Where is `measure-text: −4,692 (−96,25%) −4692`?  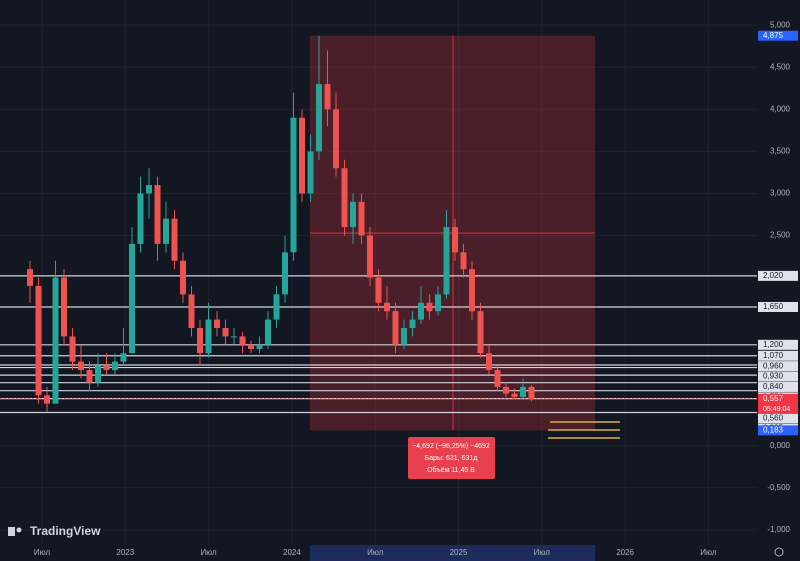 measure-text: −4,692 (−96,25%) −4692 is located at coordinates (451, 446).